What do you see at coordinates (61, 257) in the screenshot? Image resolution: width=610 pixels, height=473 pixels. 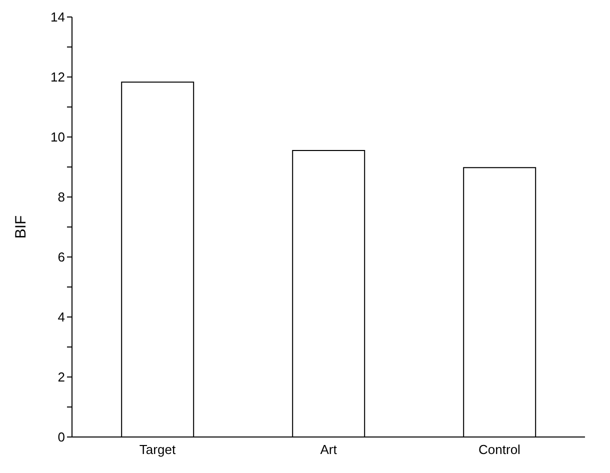 I see `y-tick-label: 6` at bounding box center [61, 257].